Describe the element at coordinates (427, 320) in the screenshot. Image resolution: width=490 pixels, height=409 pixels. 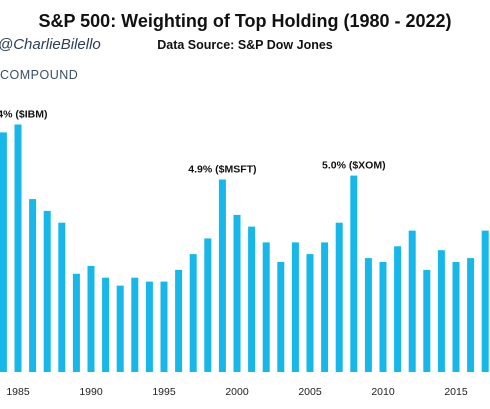
I see `bar-2013` at that location.